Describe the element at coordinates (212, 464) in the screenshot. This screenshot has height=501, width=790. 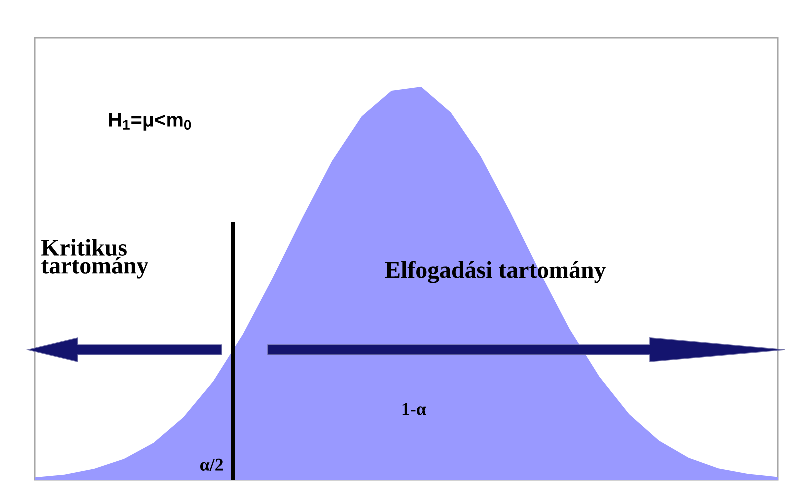
I see `annotation: α/2` at that location.